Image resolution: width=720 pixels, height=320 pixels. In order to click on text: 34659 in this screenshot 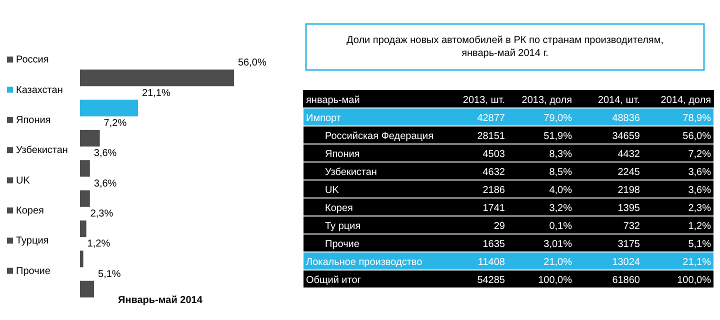, I will do `click(626, 136)`.